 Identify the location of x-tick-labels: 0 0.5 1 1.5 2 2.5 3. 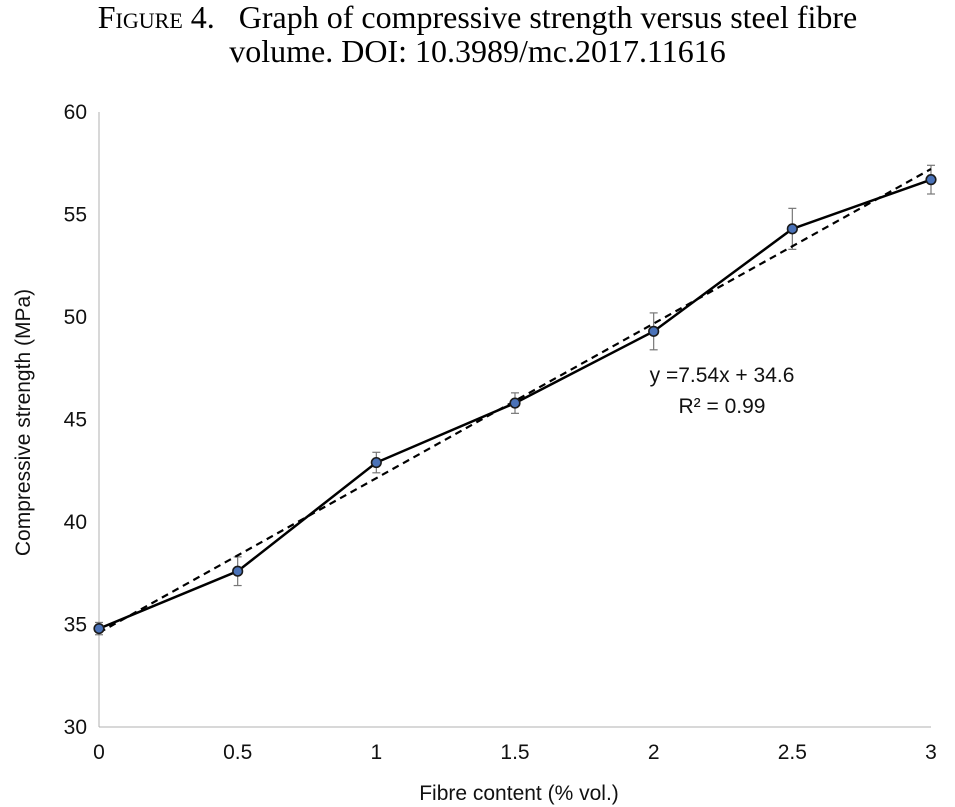
(515, 752).